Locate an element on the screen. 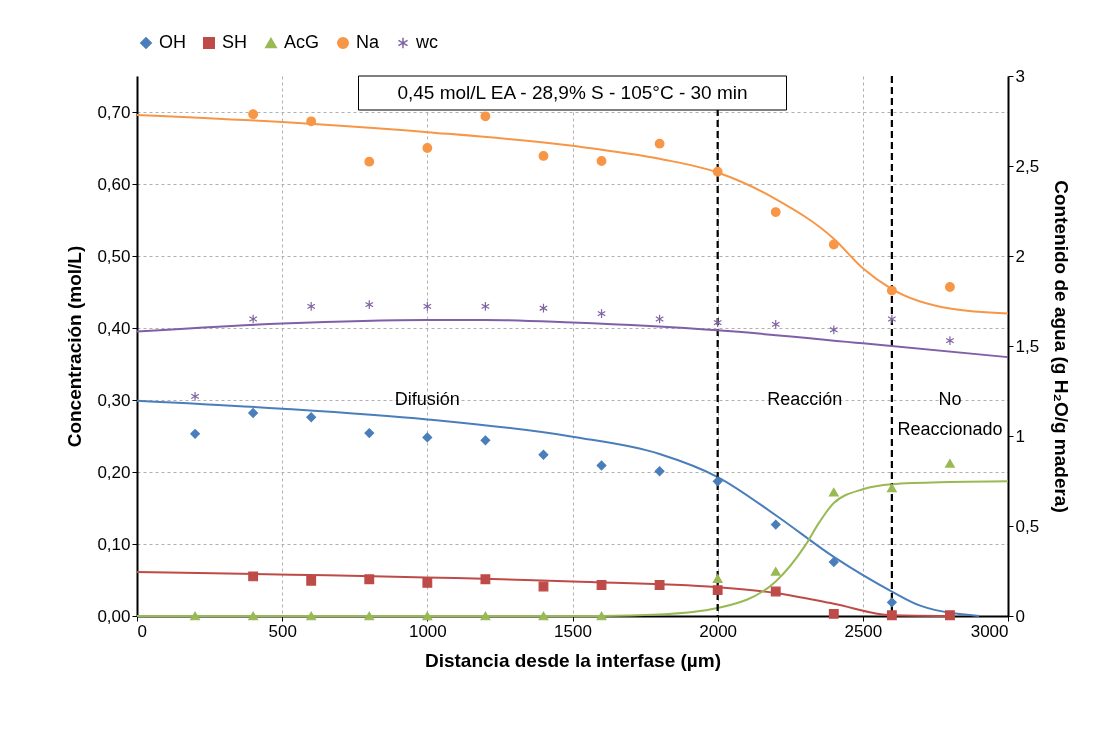 The image size is (1116, 735). y2-tick-label: 3 is located at coordinates (1020, 76).